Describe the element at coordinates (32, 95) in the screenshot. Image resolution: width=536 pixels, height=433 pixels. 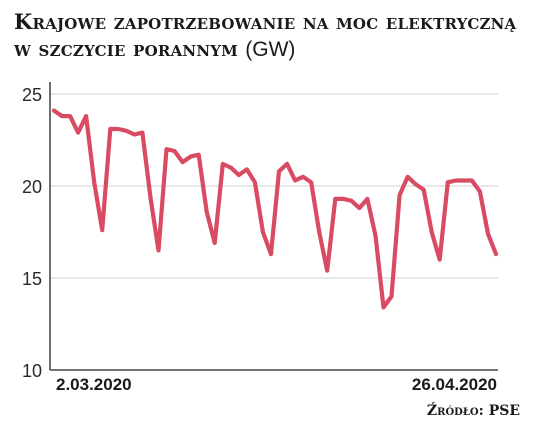
I see `y-tick-label-25: 25` at that location.